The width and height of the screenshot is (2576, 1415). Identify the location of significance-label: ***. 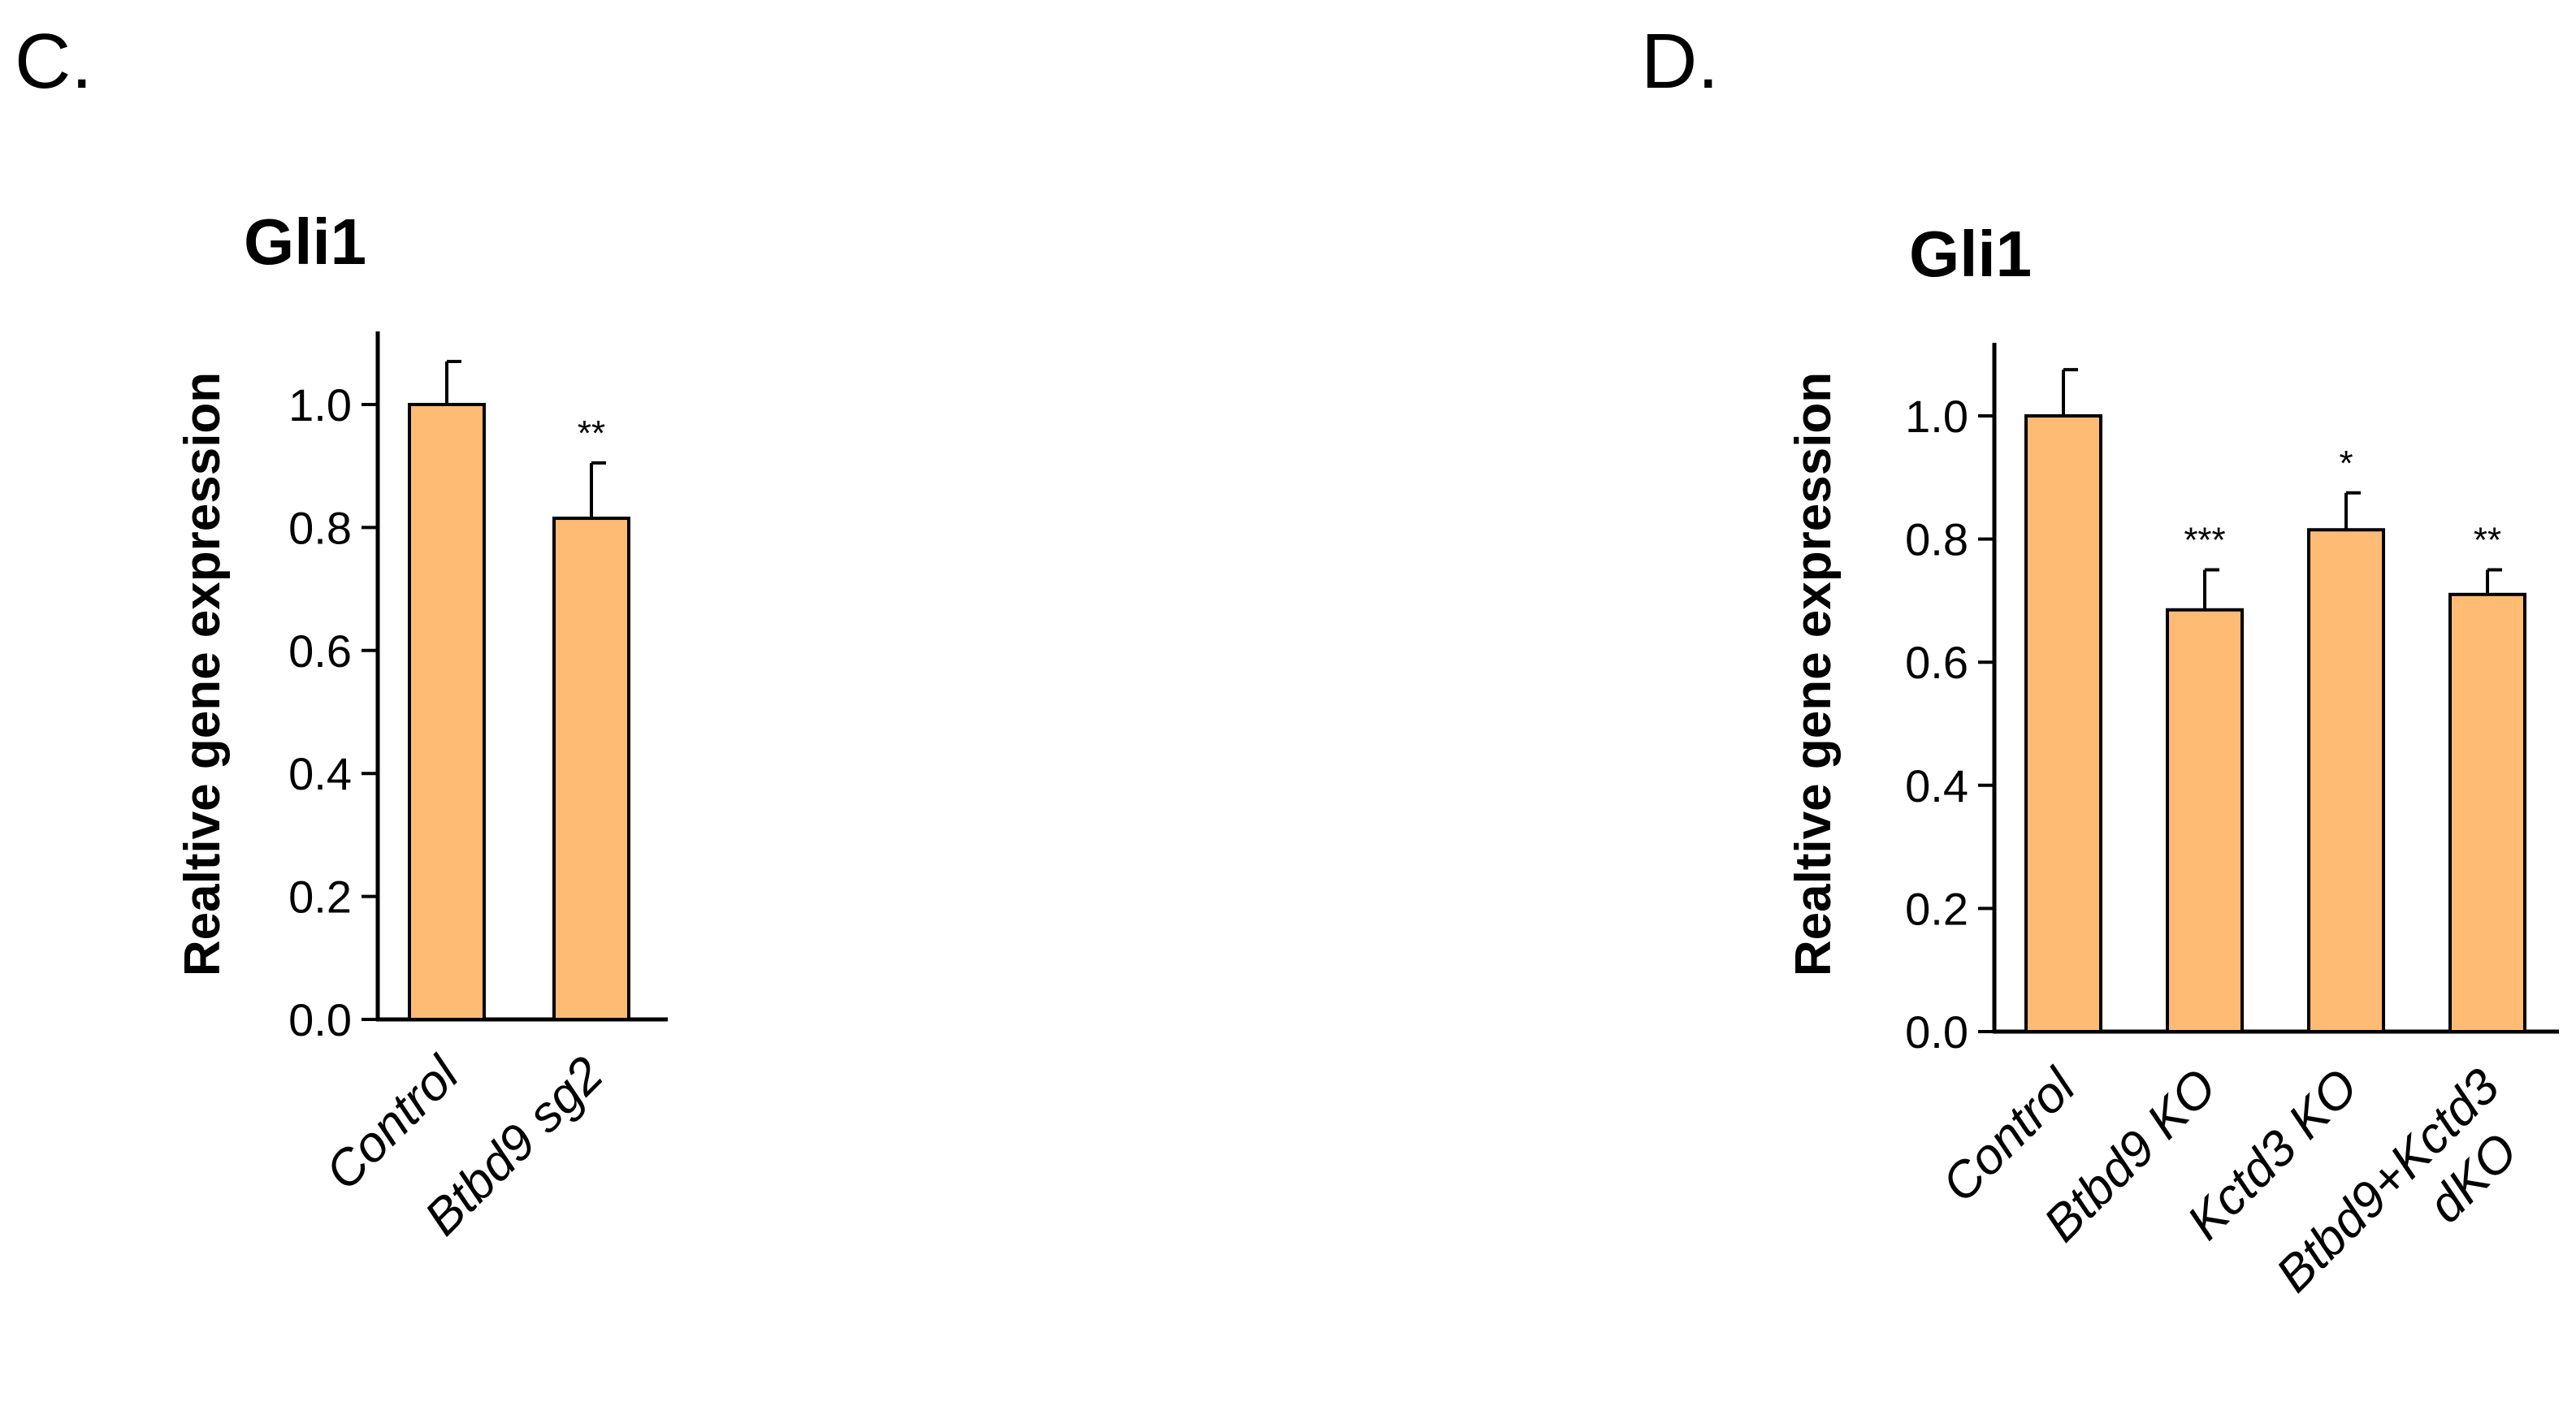
(2204, 541).